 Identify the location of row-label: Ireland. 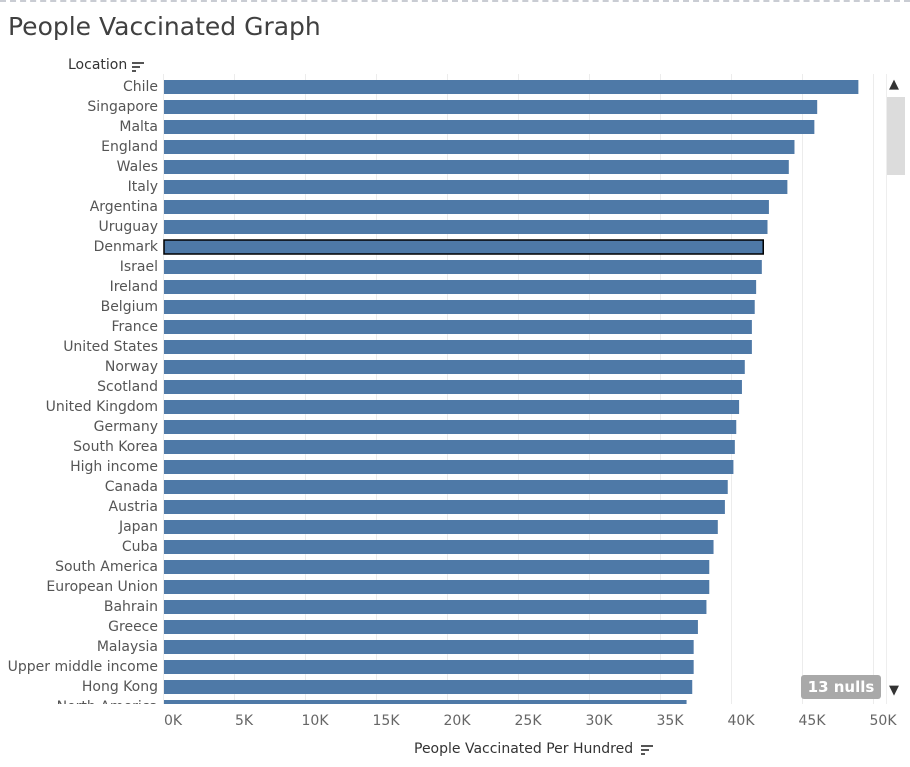
(133, 287).